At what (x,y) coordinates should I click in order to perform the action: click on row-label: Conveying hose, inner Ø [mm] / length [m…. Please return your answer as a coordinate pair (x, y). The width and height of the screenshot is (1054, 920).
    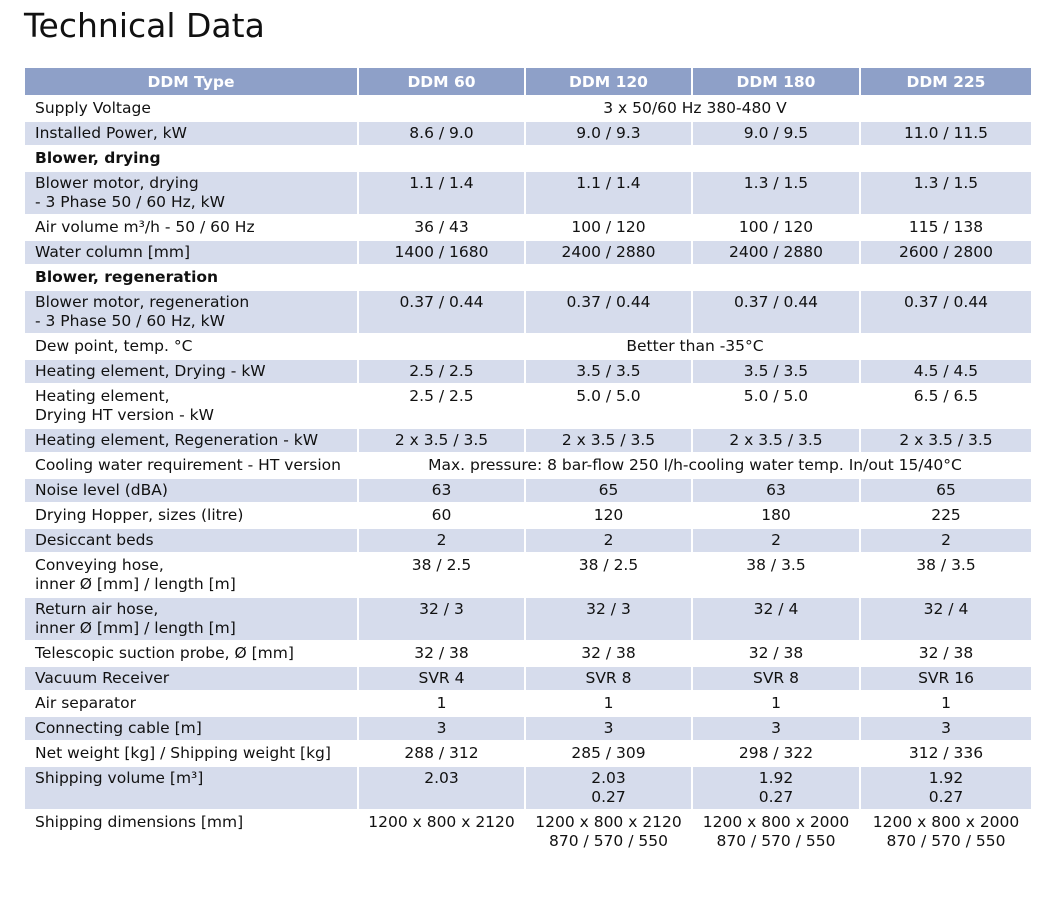
    Looking at the image, I should click on (192, 575).